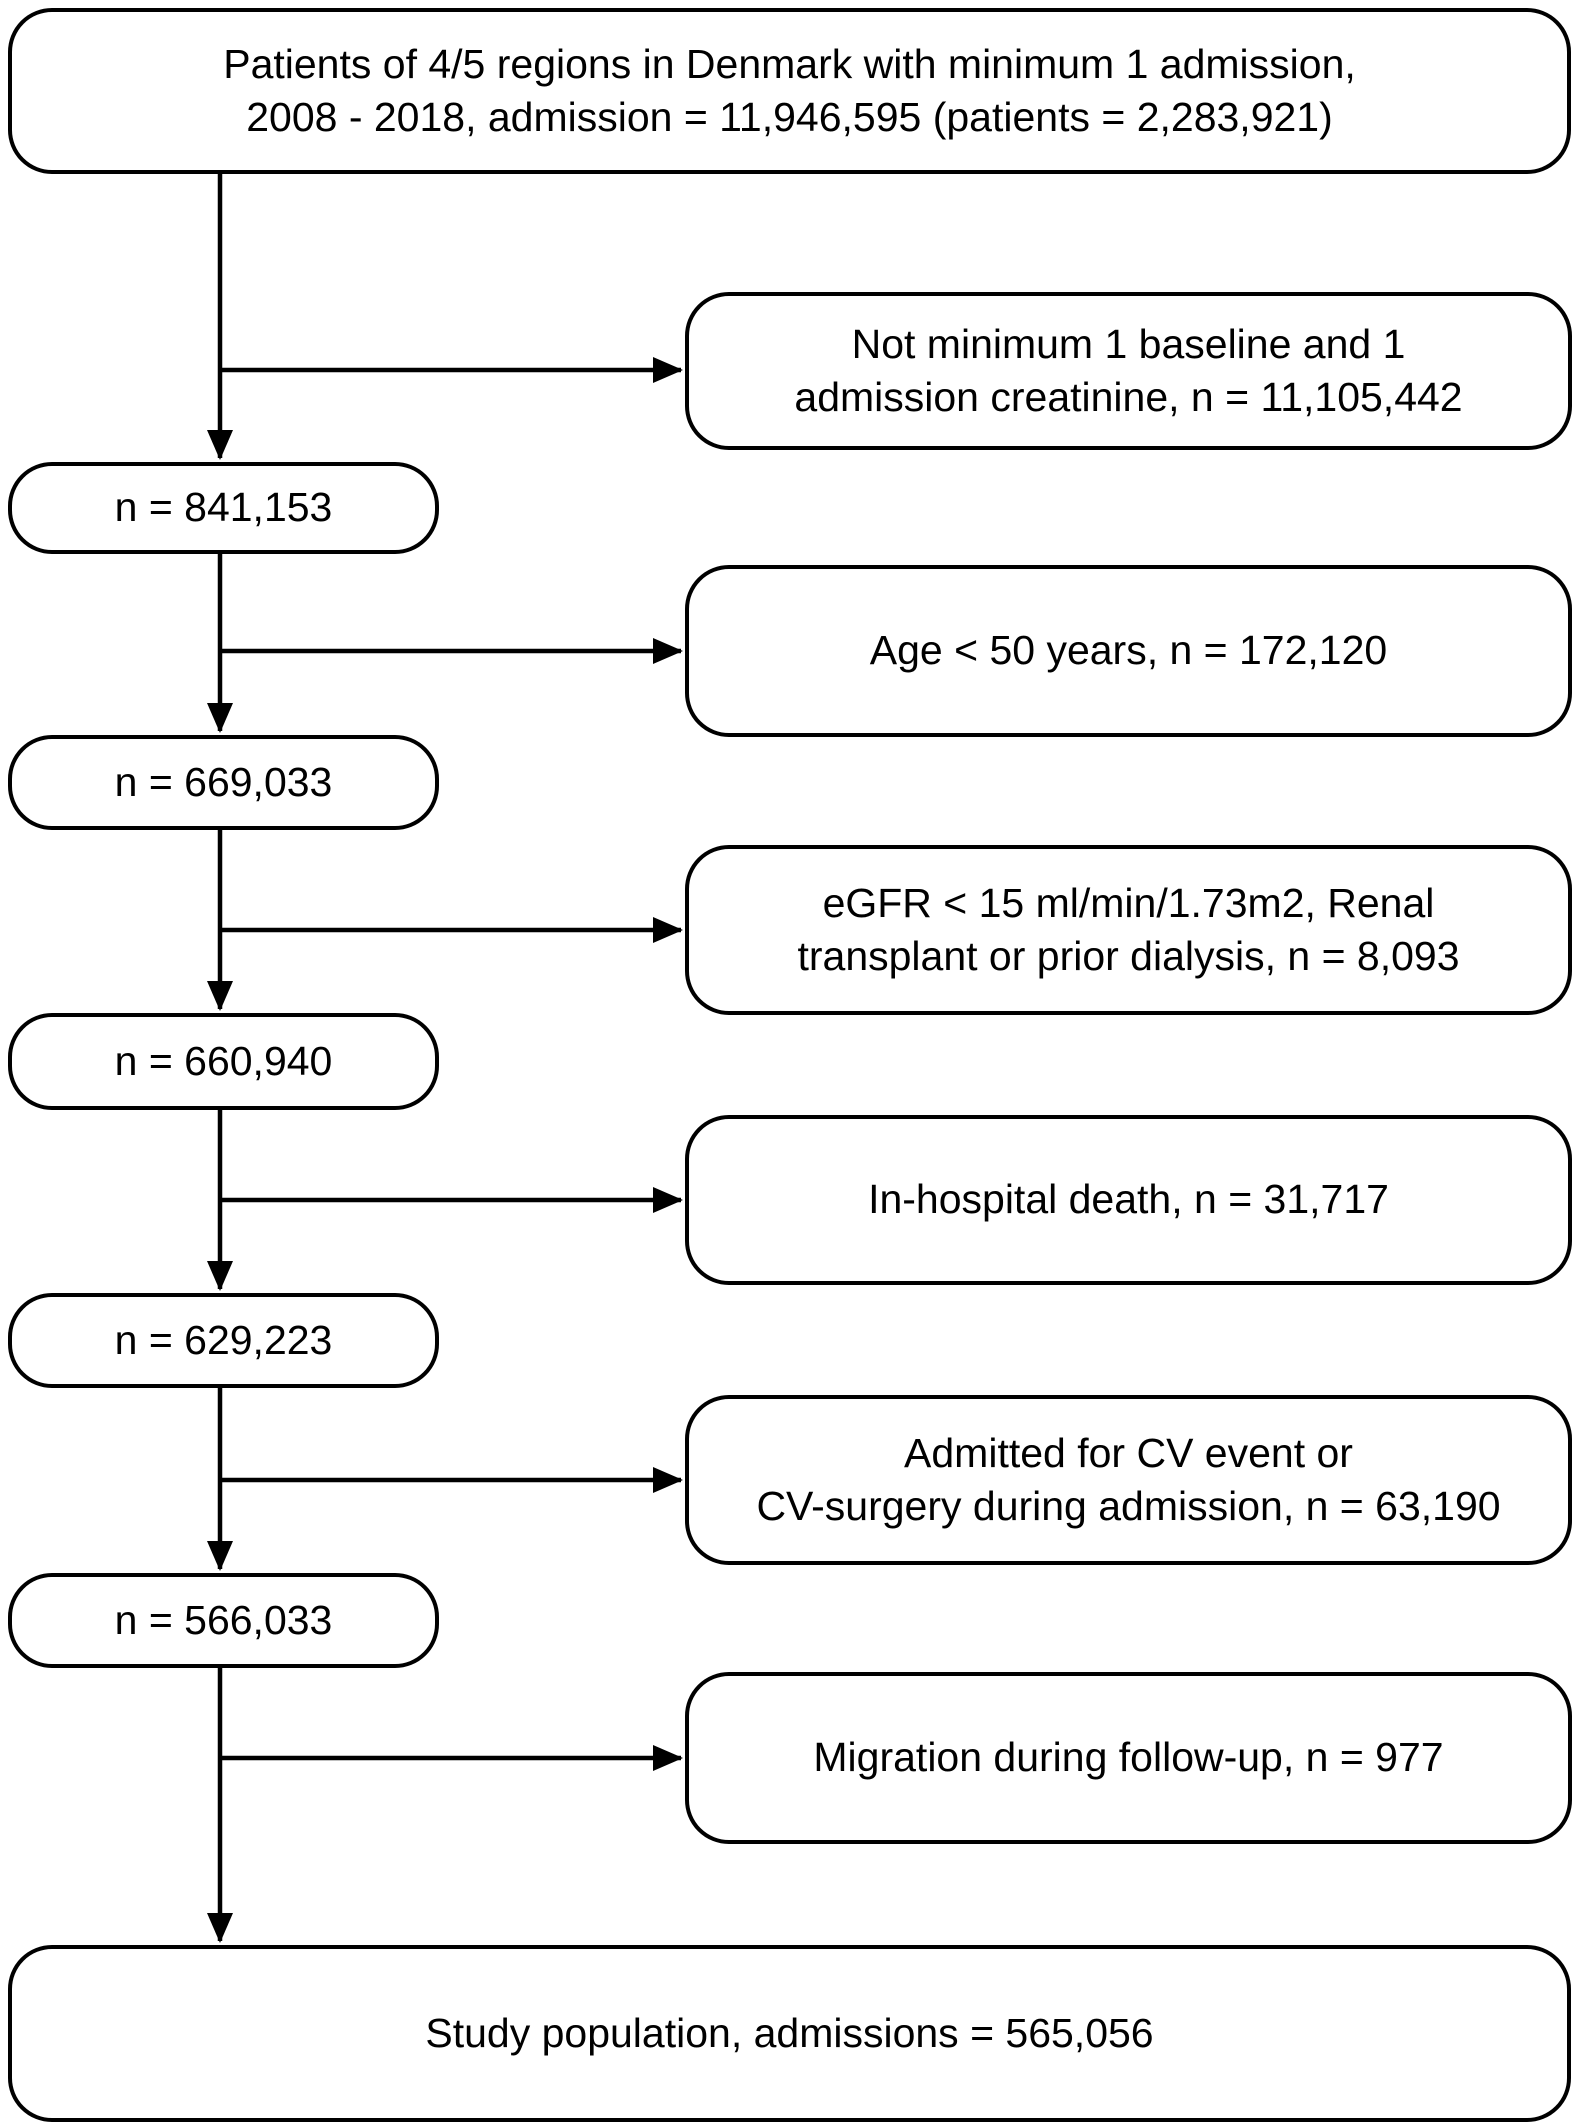  I want to click on cohort-count-box-3: n = 660,940, so click(223, 1061).